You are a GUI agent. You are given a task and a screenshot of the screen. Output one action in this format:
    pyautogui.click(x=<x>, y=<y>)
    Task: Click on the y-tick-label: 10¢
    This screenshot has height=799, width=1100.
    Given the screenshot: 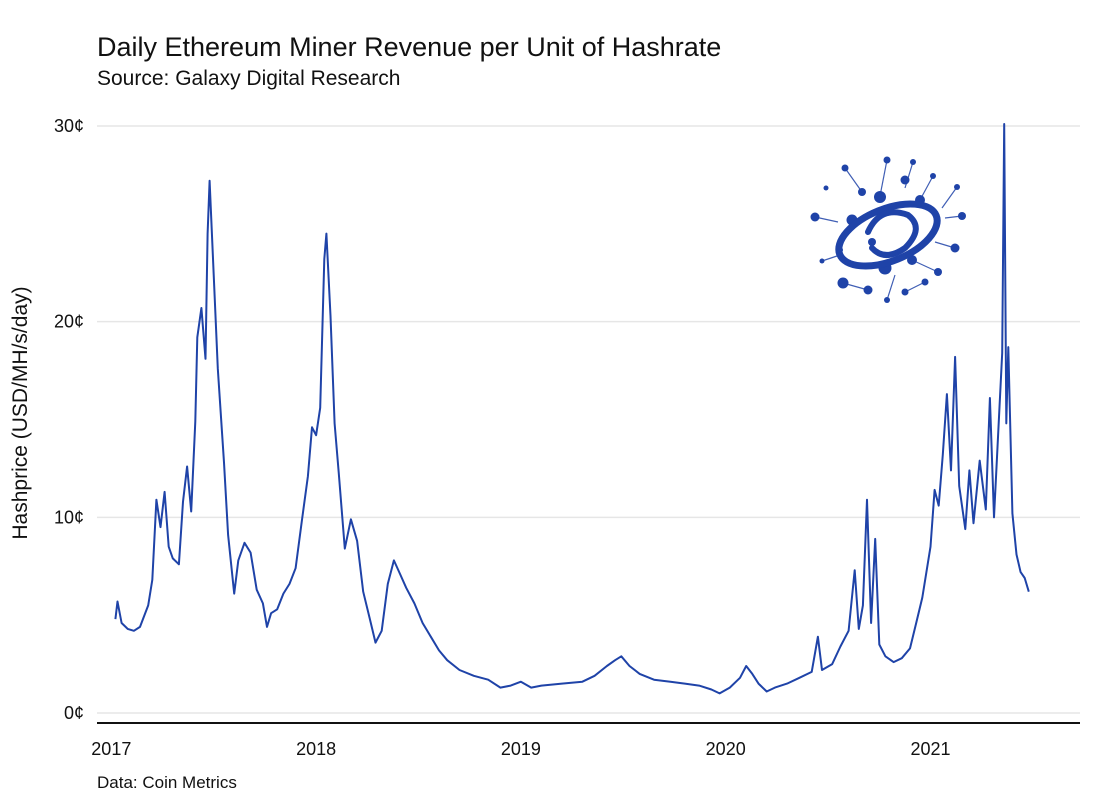 What is the action you would take?
    pyautogui.click(x=69, y=517)
    